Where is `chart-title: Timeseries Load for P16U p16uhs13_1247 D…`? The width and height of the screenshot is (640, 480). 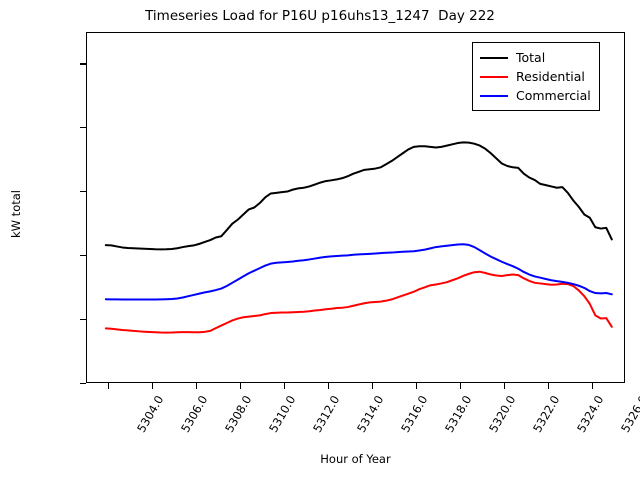
chart-title: Timeseries Load for P16U p16uhs13_1247 D… is located at coordinates (320, 16).